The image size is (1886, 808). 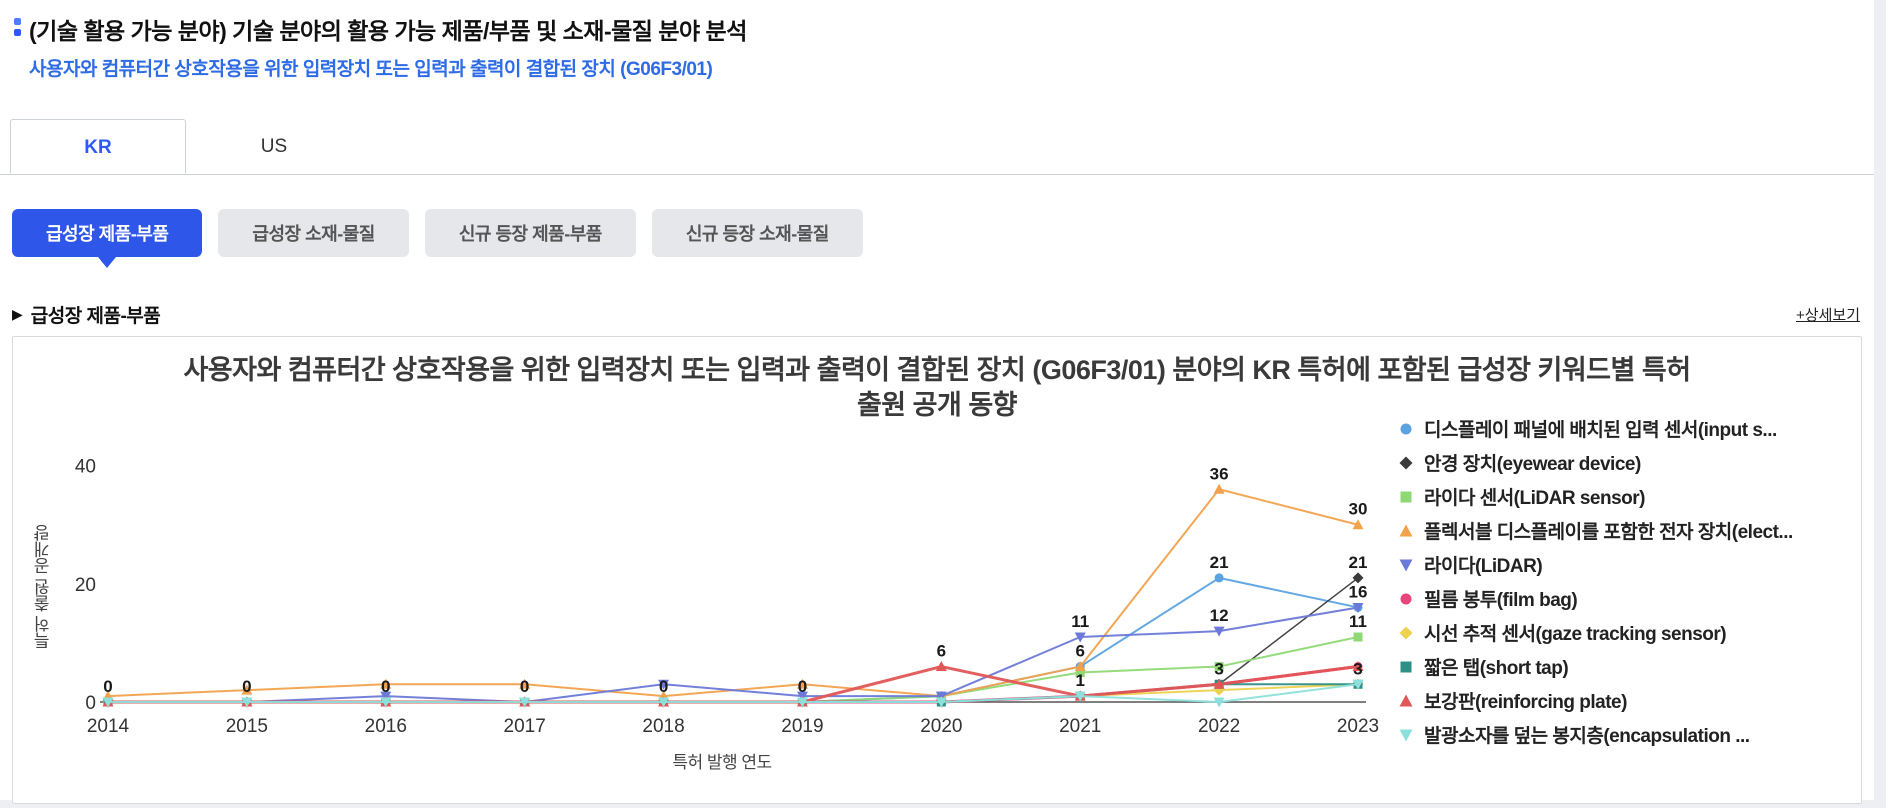 What do you see at coordinates (802, 726) in the screenshot?
I see `svg-text: 2019` at bounding box center [802, 726].